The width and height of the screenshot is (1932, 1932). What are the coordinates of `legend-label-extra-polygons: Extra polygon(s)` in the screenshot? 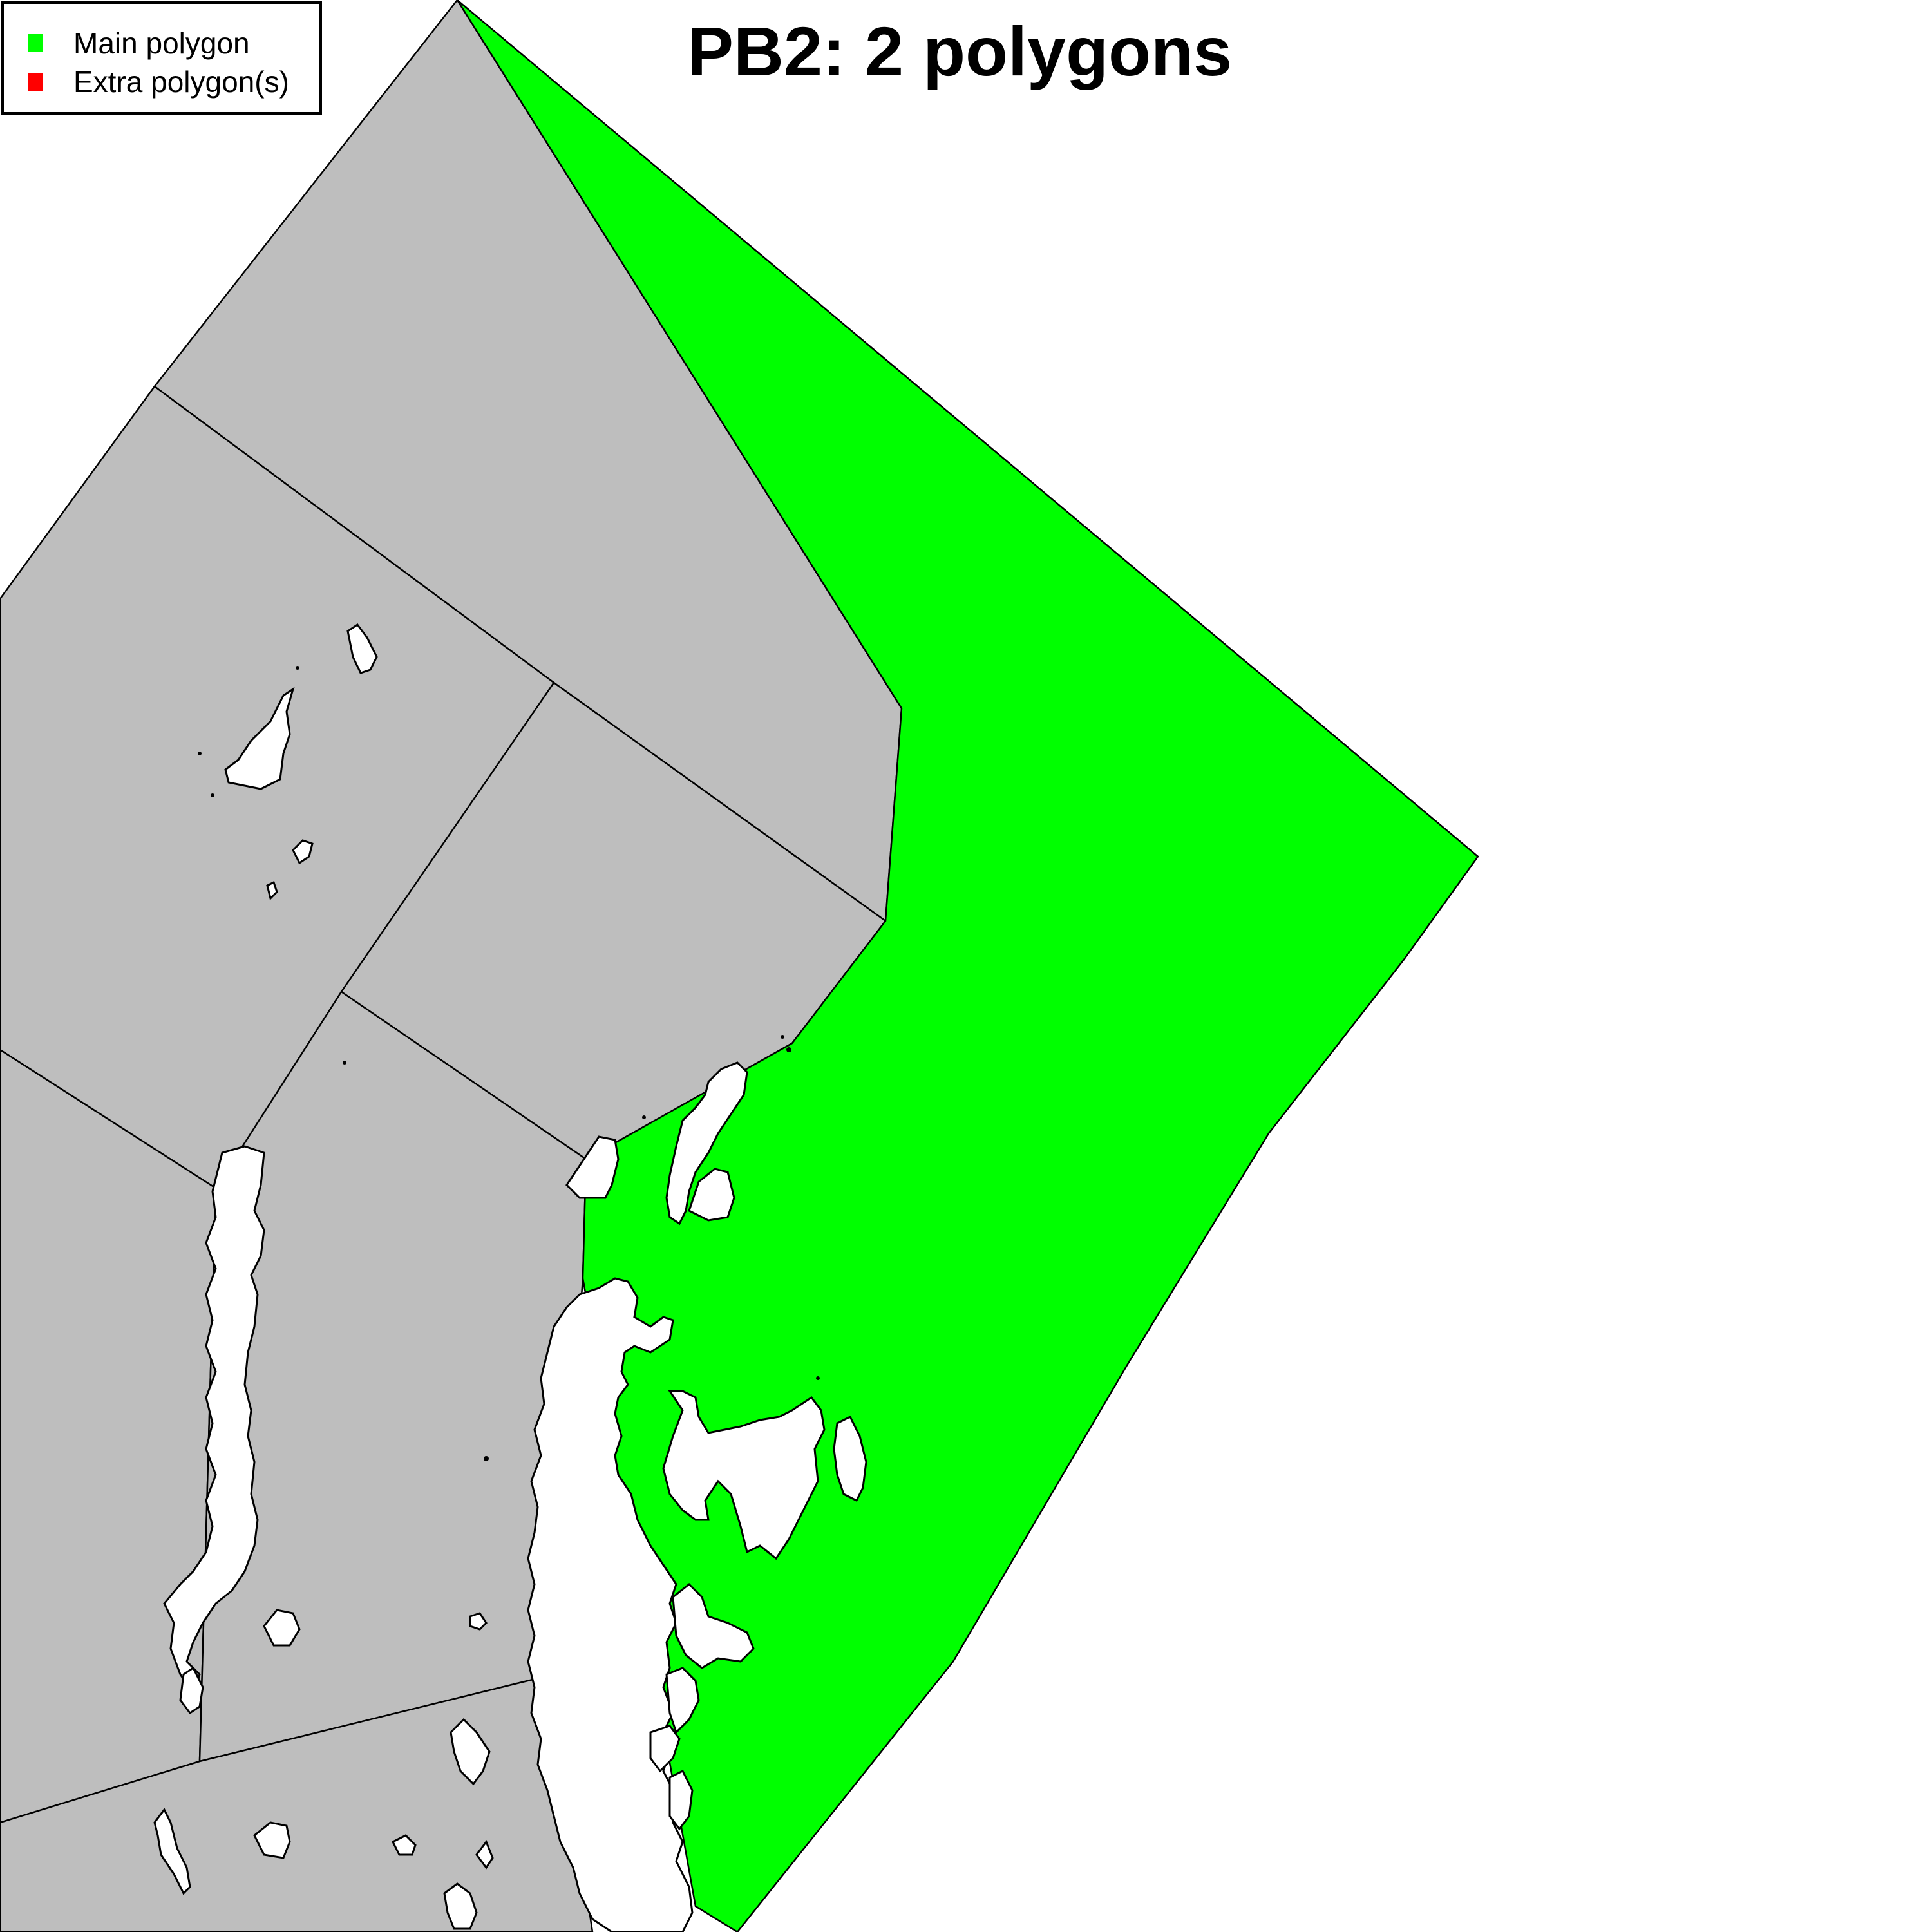 It's located at (181, 82).